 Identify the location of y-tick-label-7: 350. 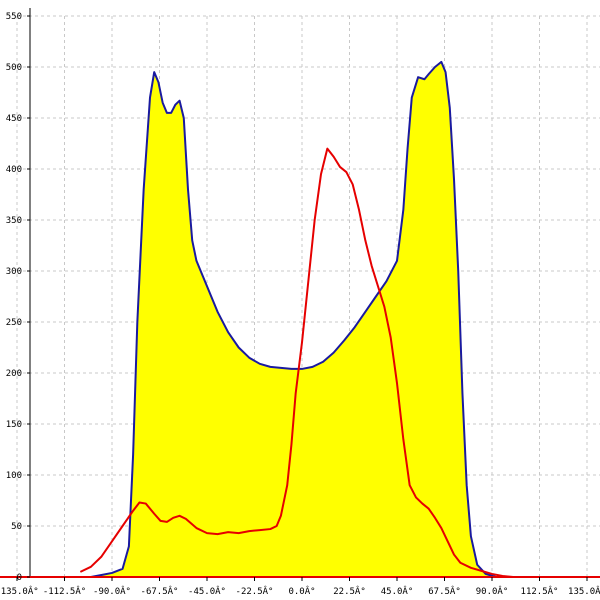
(14, 221).